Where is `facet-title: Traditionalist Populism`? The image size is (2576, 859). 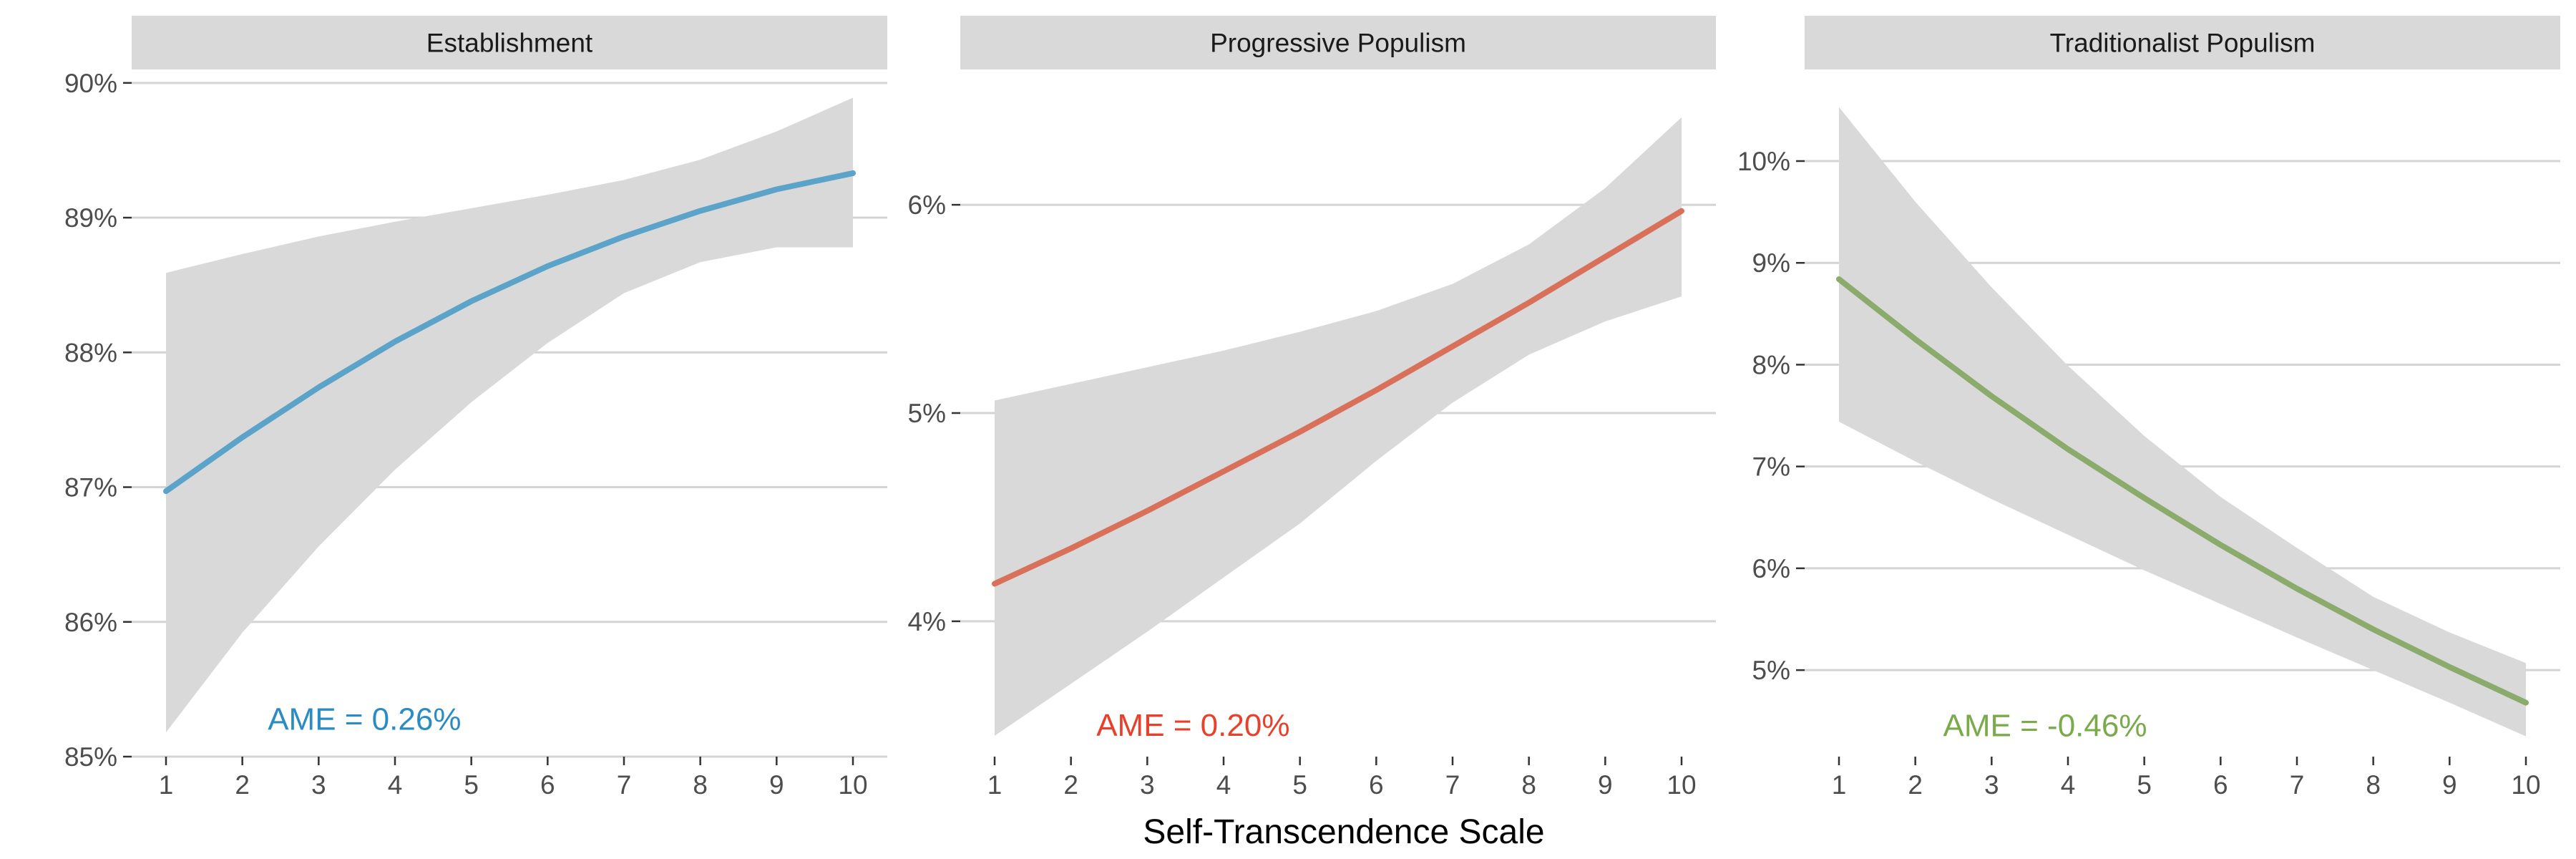
facet-title: Traditionalist Populism is located at coordinates (2183, 43).